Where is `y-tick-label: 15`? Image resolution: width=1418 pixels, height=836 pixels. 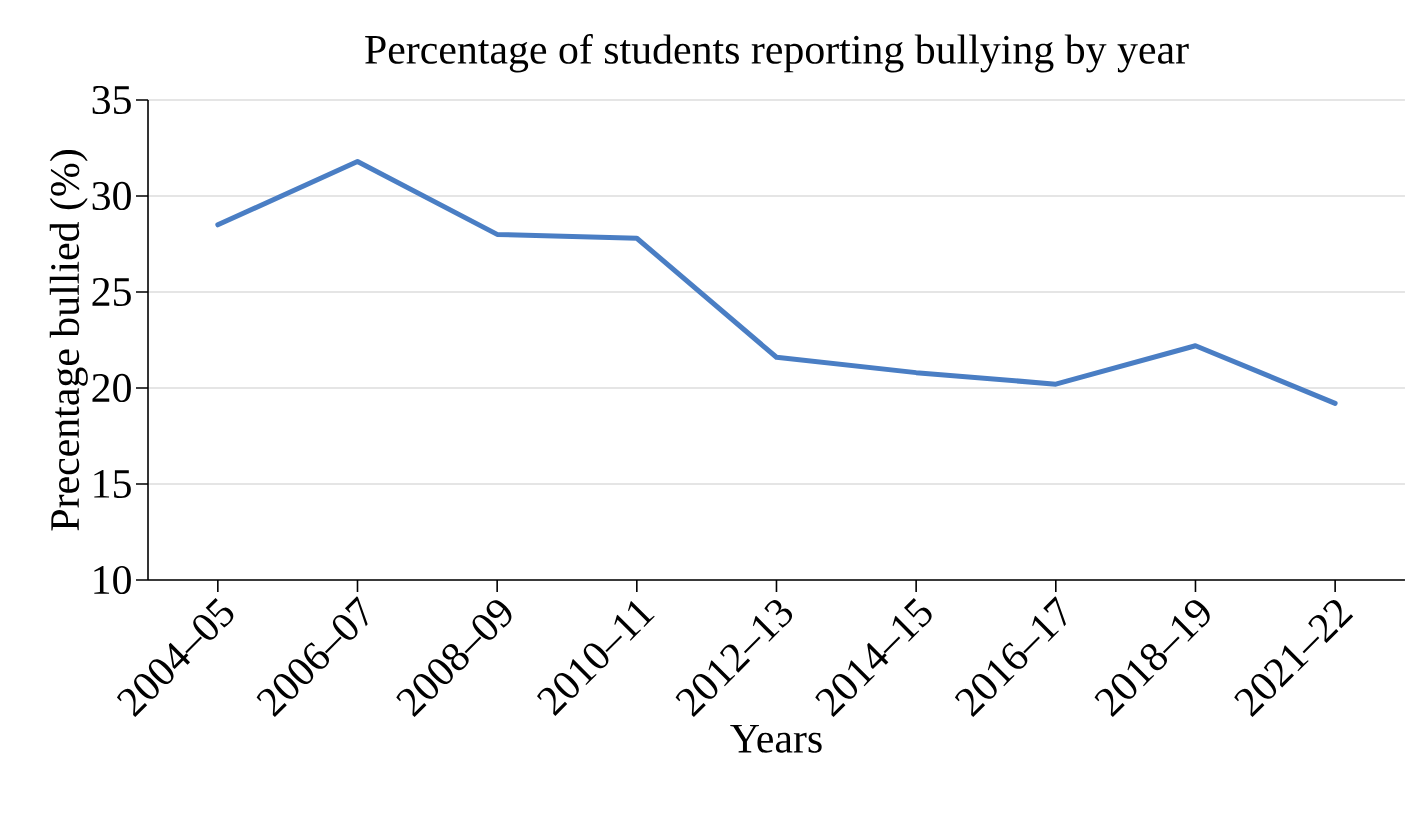
y-tick-label: 15 is located at coordinates (112, 484).